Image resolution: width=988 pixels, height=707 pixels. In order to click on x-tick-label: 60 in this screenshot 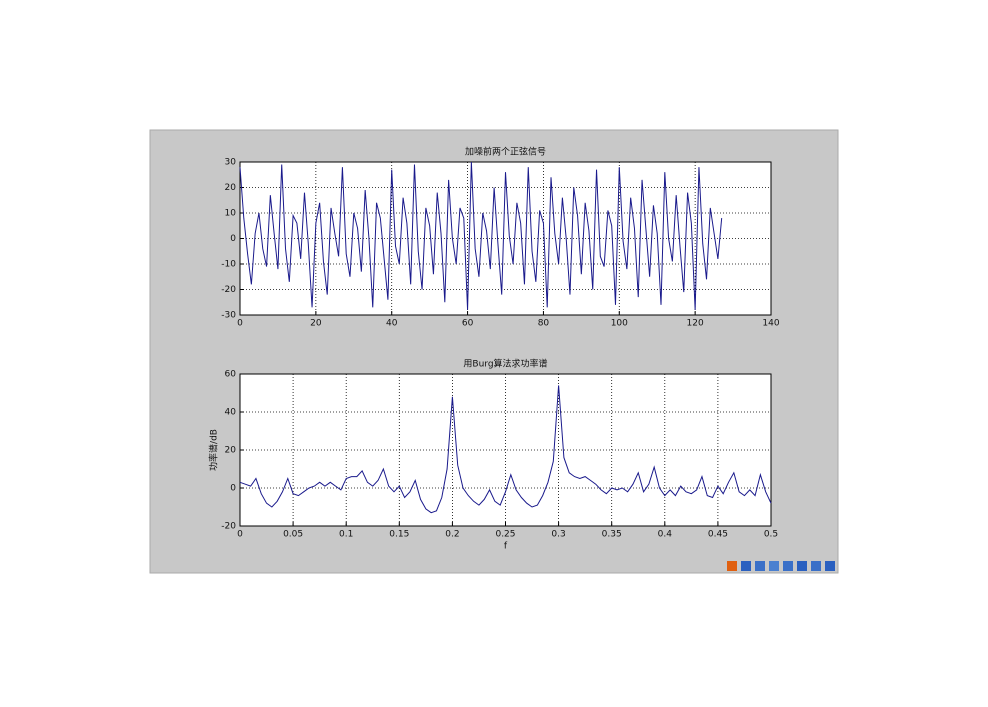, I will do `click(468, 324)`.